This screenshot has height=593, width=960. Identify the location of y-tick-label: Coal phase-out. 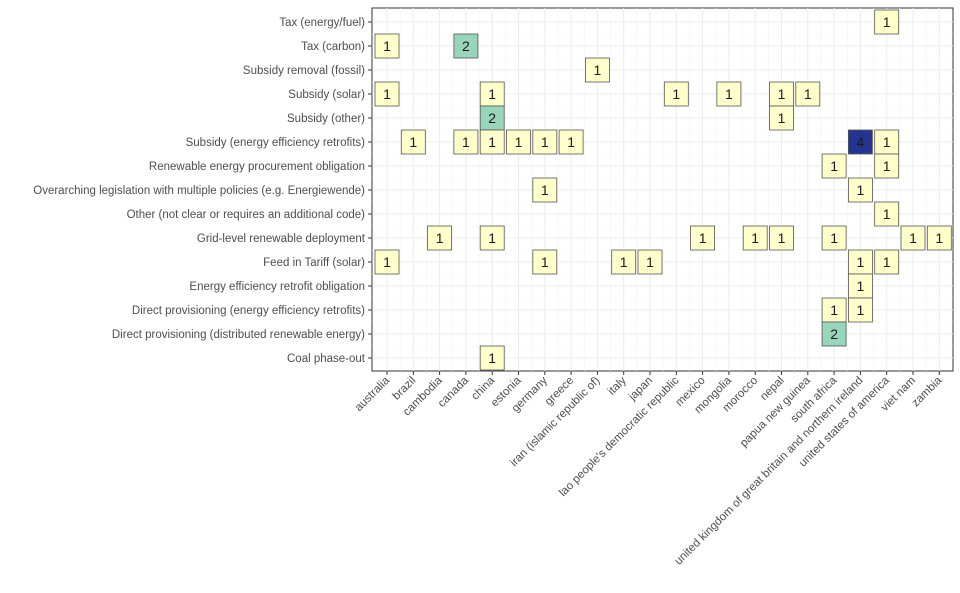
(326, 359).